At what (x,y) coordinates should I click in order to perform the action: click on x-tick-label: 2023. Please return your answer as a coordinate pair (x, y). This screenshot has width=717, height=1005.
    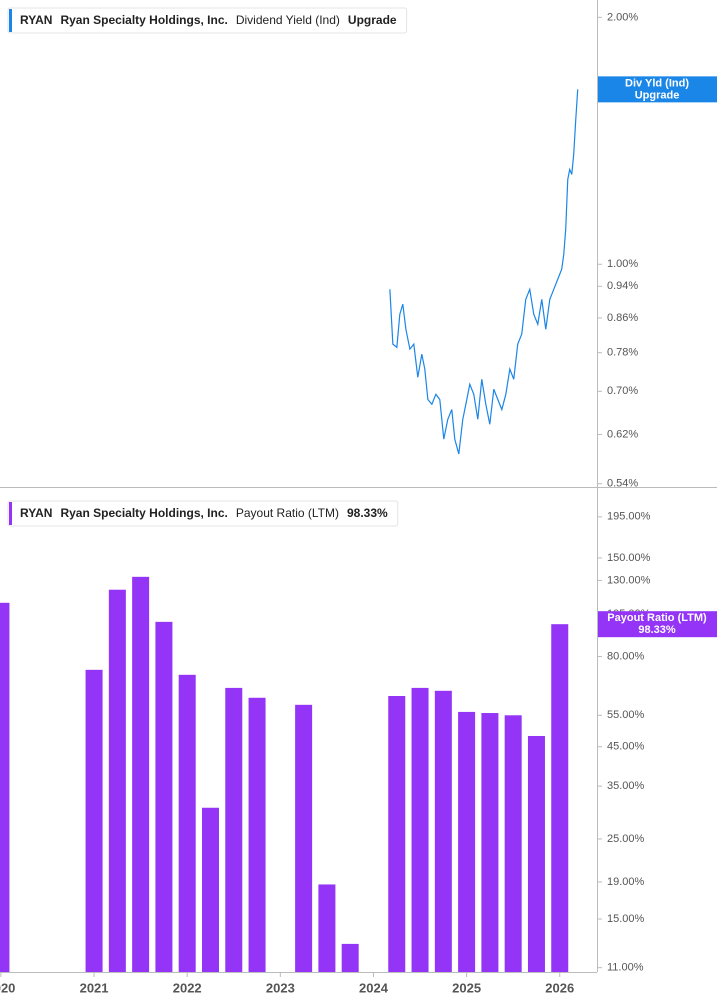
    Looking at the image, I should click on (280, 987).